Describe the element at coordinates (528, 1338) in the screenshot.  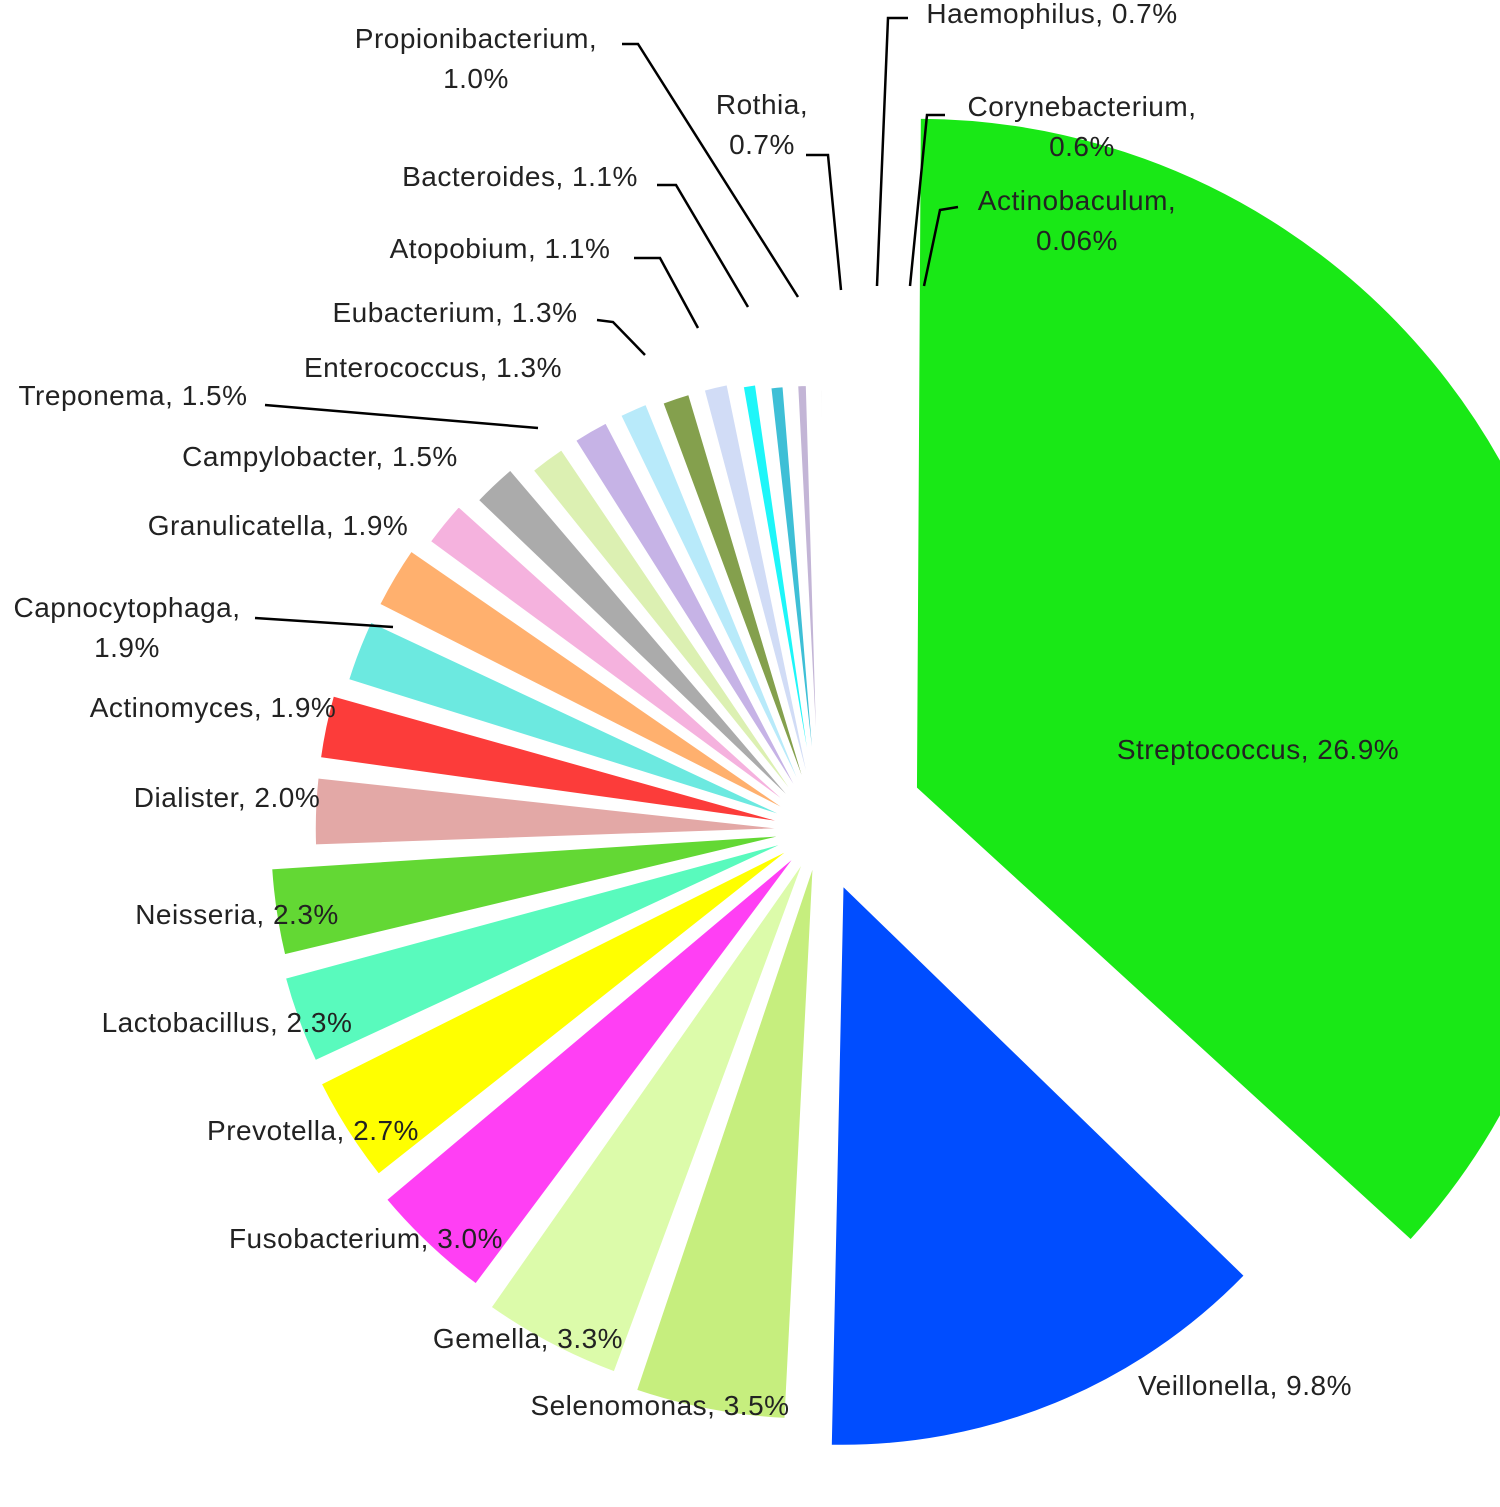
I see `slice-label-gemella: Gemella, 3.3%` at that location.